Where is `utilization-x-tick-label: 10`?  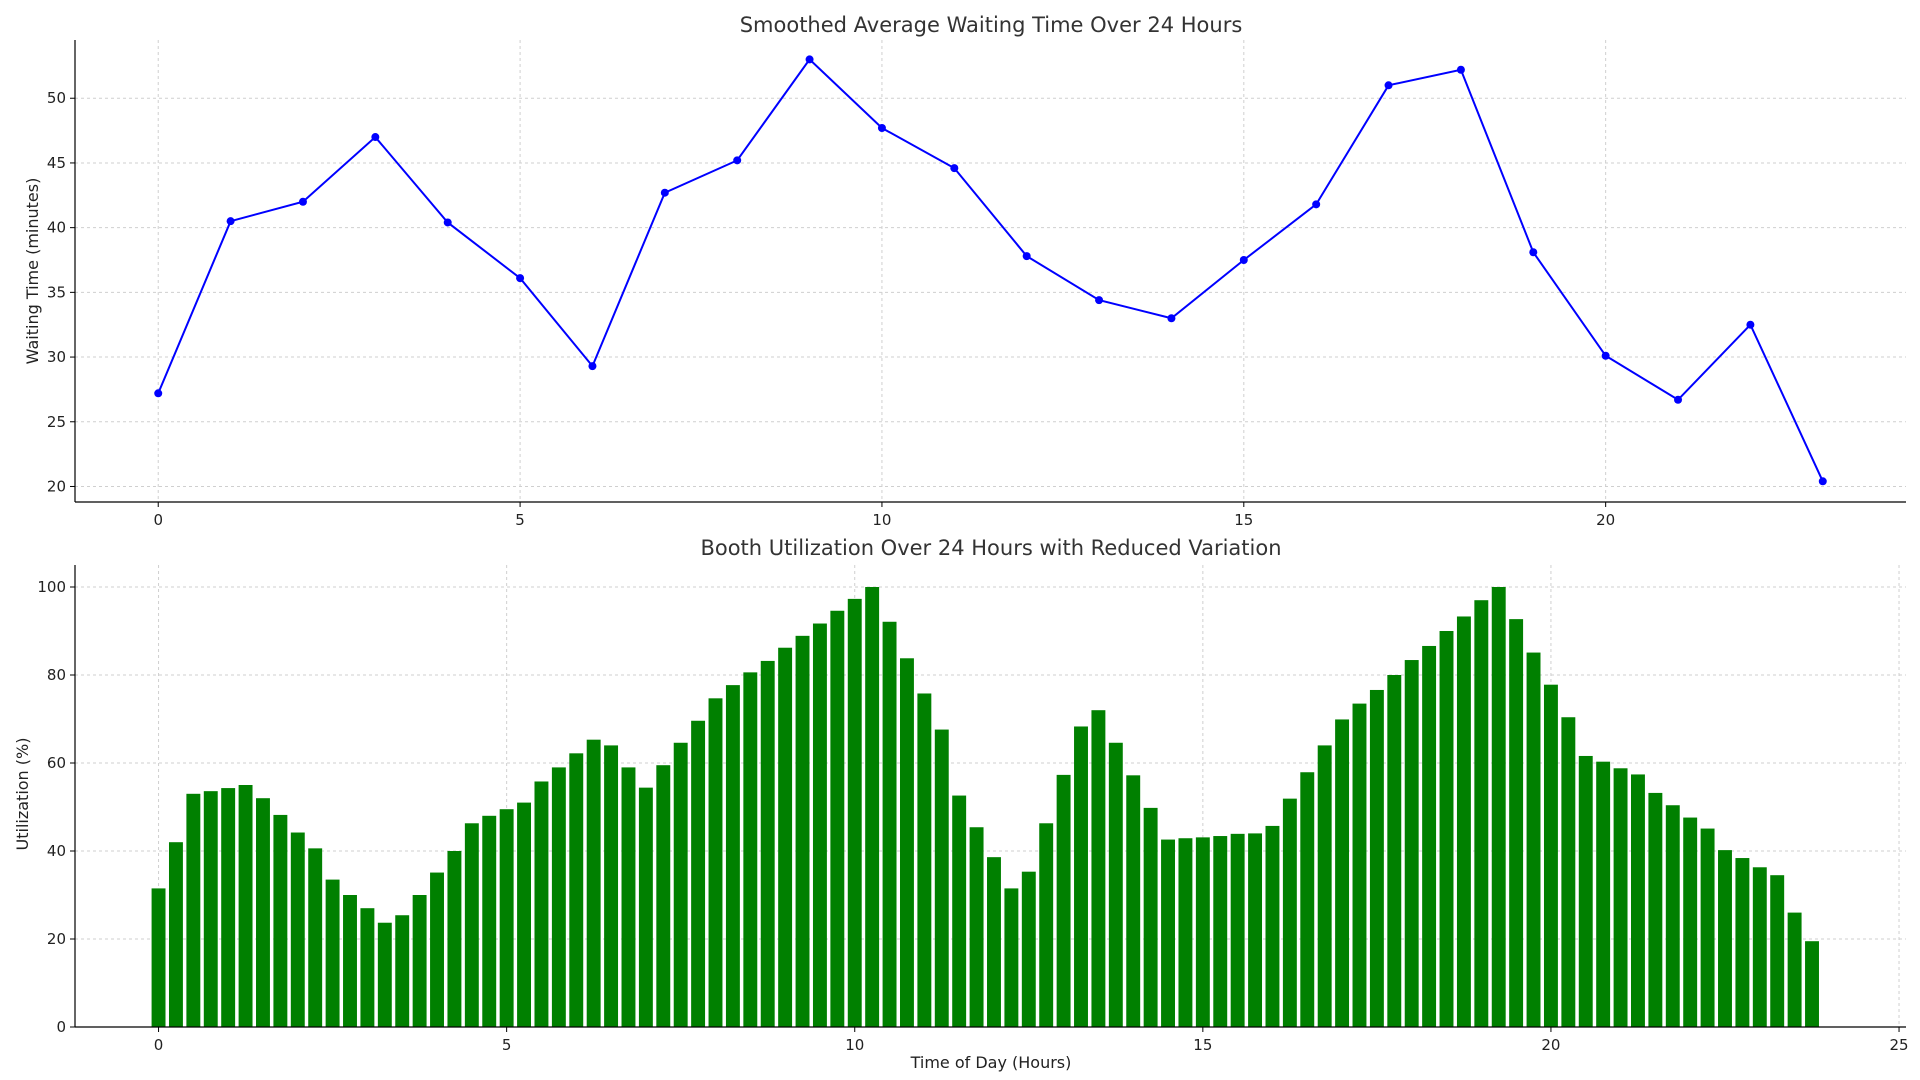 utilization-x-tick-label: 10 is located at coordinates (854, 1045).